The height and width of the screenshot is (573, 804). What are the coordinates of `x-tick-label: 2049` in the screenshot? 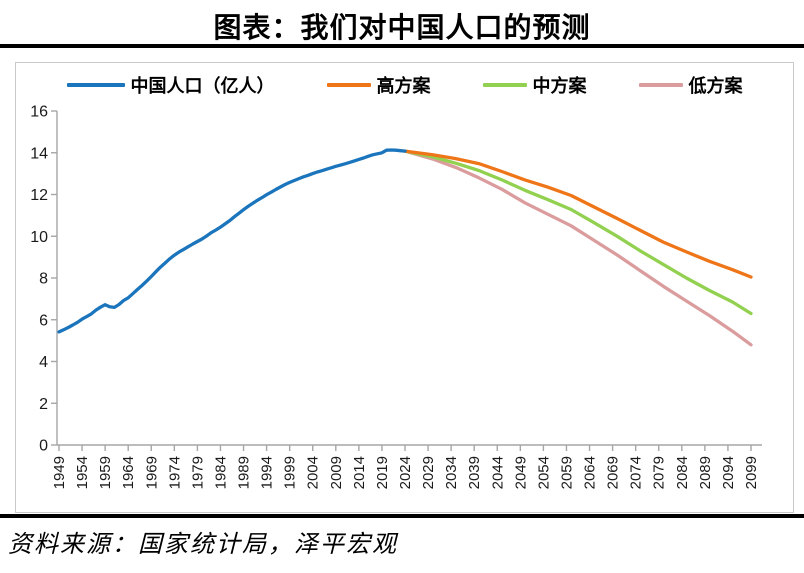 It's located at (520, 472).